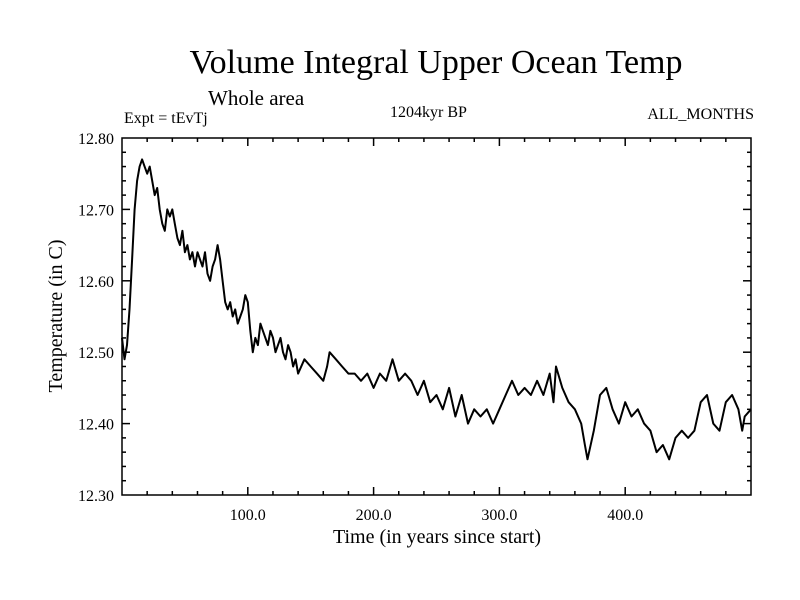 The width and height of the screenshot is (800, 600). What do you see at coordinates (96, 496) in the screenshot?
I see `y-tick-label: 12.30` at bounding box center [96, 496].